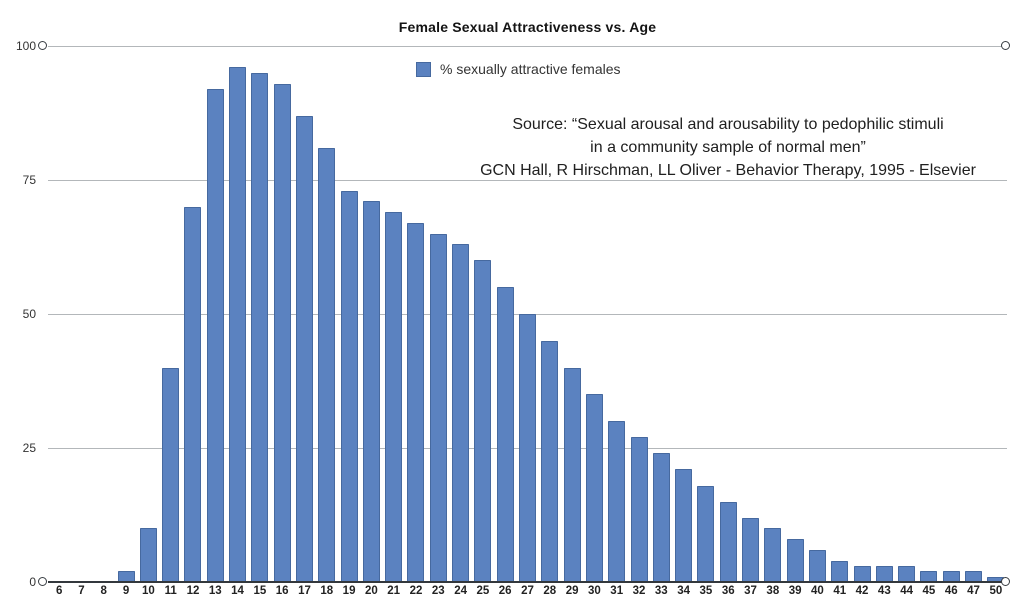  I want to click on x-tick-label: 28, so click(550, 591).